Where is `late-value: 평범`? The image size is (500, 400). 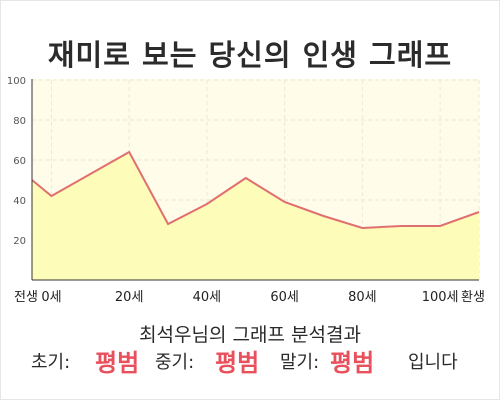 late-value: 평범 is located at coordinates (352, 363).